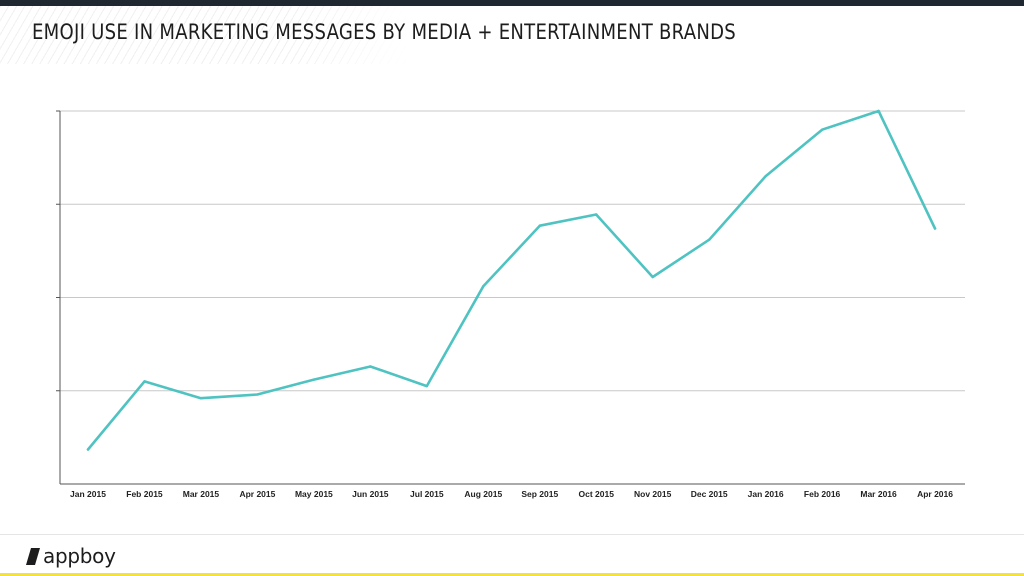  I want to click on x-tick-label: Aug 2015, so click(483, 494).